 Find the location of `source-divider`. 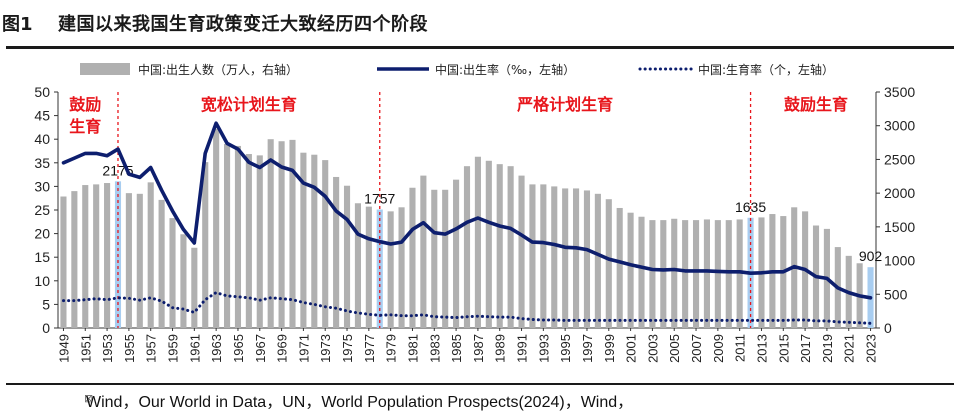

source-divider is located at coordinates (480, 384).